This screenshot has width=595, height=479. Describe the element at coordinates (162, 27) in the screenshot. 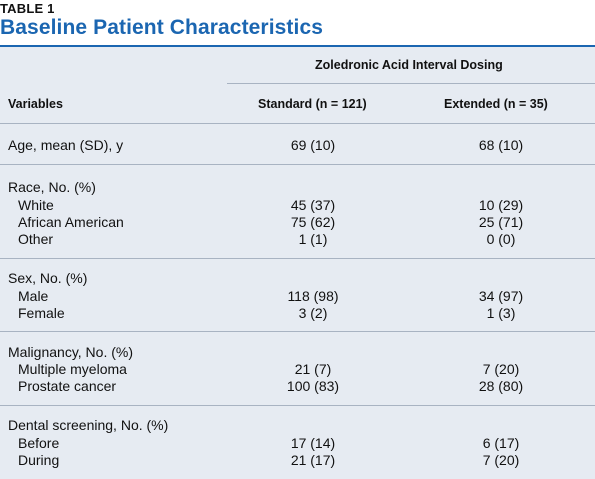

I see `table-title: Baseline Patient Characteristics` at that location.